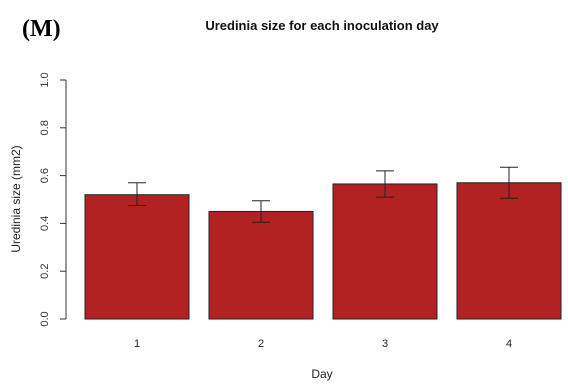  What do you see at coordinates (45, 79) in the screenshot?
I see `y-tick-label: 1.0` at bounding box center [45, 79].